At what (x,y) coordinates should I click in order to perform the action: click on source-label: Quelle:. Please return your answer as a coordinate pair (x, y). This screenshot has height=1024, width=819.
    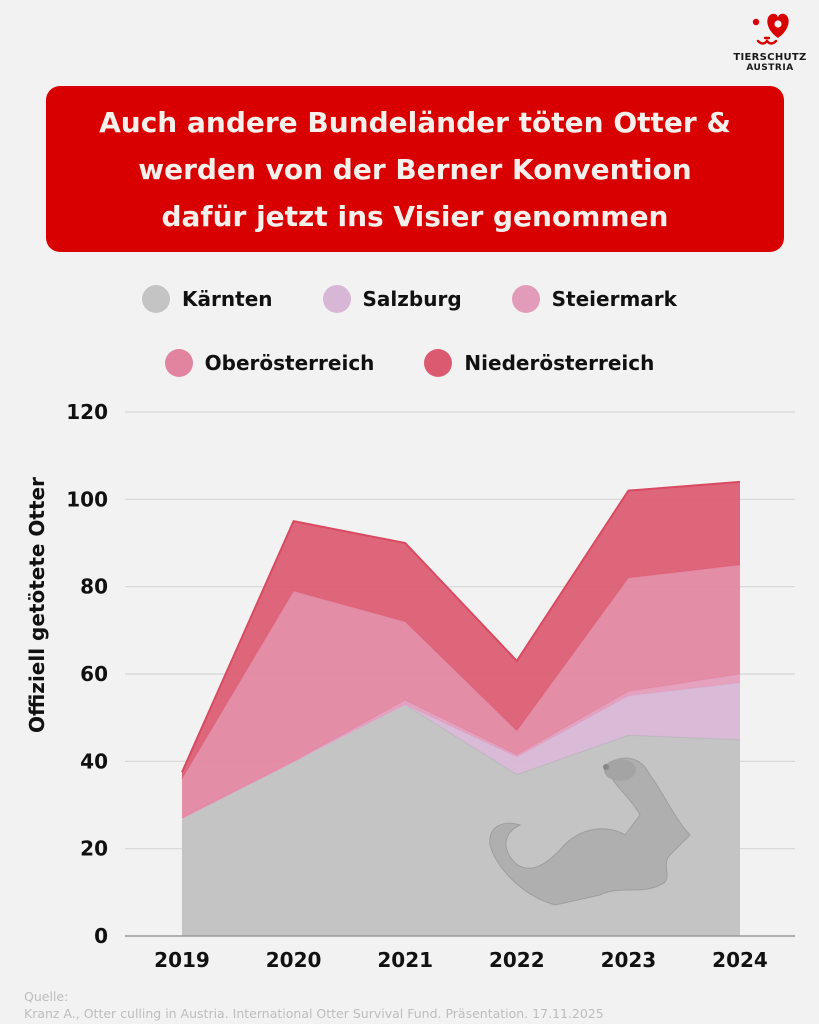
    Looking at the image, I should click on (46, 996).